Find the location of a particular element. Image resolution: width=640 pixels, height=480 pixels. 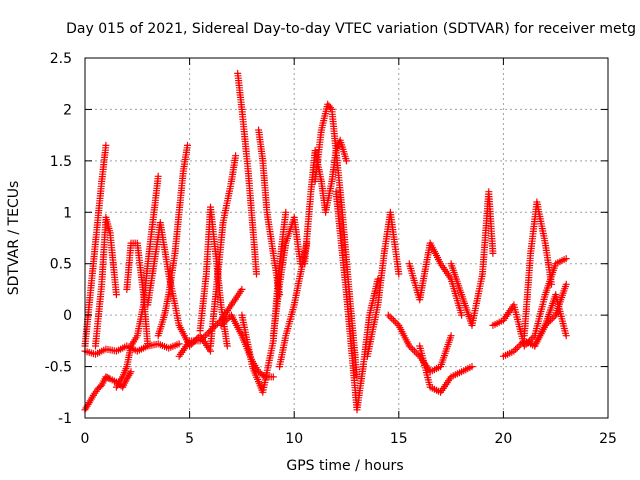

y-axis-label: SDTVAR / TECUs is located at coordinates (14, 238).